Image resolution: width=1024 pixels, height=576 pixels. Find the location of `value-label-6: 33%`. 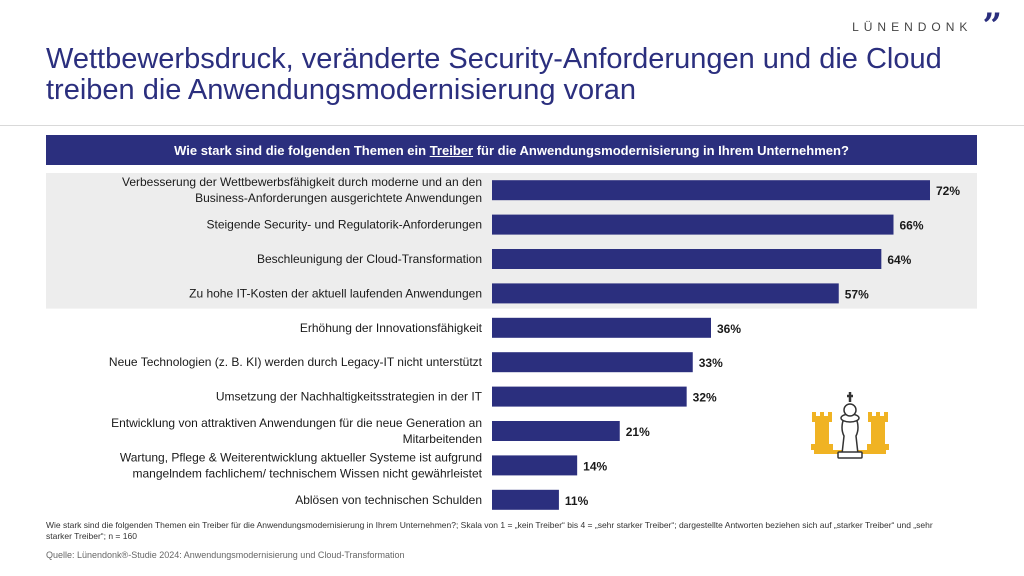

value-label-6: 33% is located at coordinates (711, 363).